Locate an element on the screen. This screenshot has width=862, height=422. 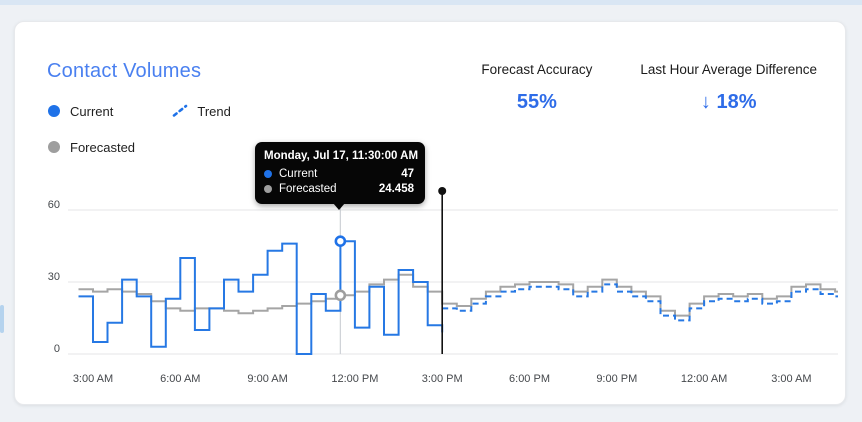
svg-text: 9:00 AM is located at coordinates (267, 379).